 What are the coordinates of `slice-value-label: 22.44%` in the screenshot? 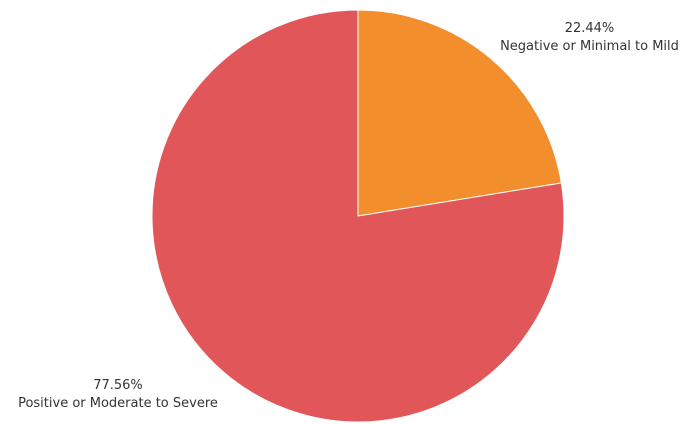 It's located at (589, 28).